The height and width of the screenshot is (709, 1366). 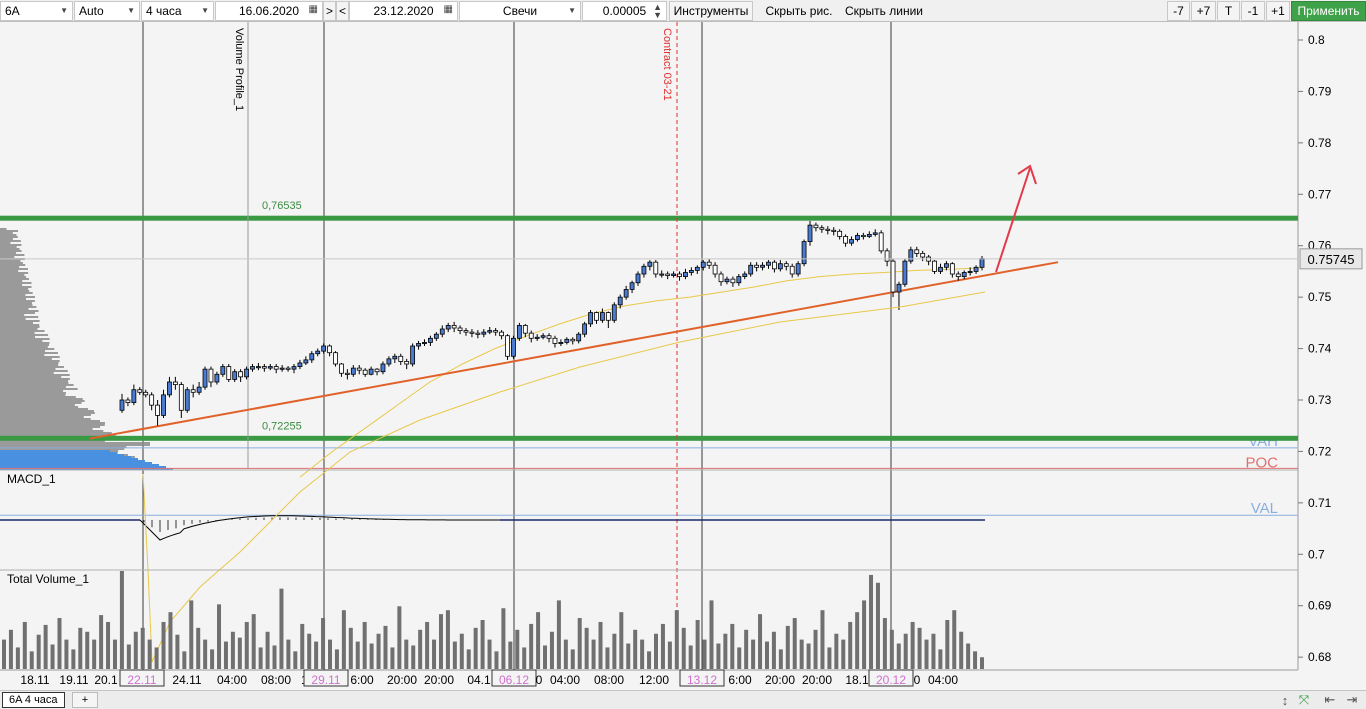 What do you see at coordinates (683, 699) in the screenshot?
I see `bottom-bar: 6A 4 часа + ↕ ⤧ ⇤ ⇥` at bounding box center [683, 699].